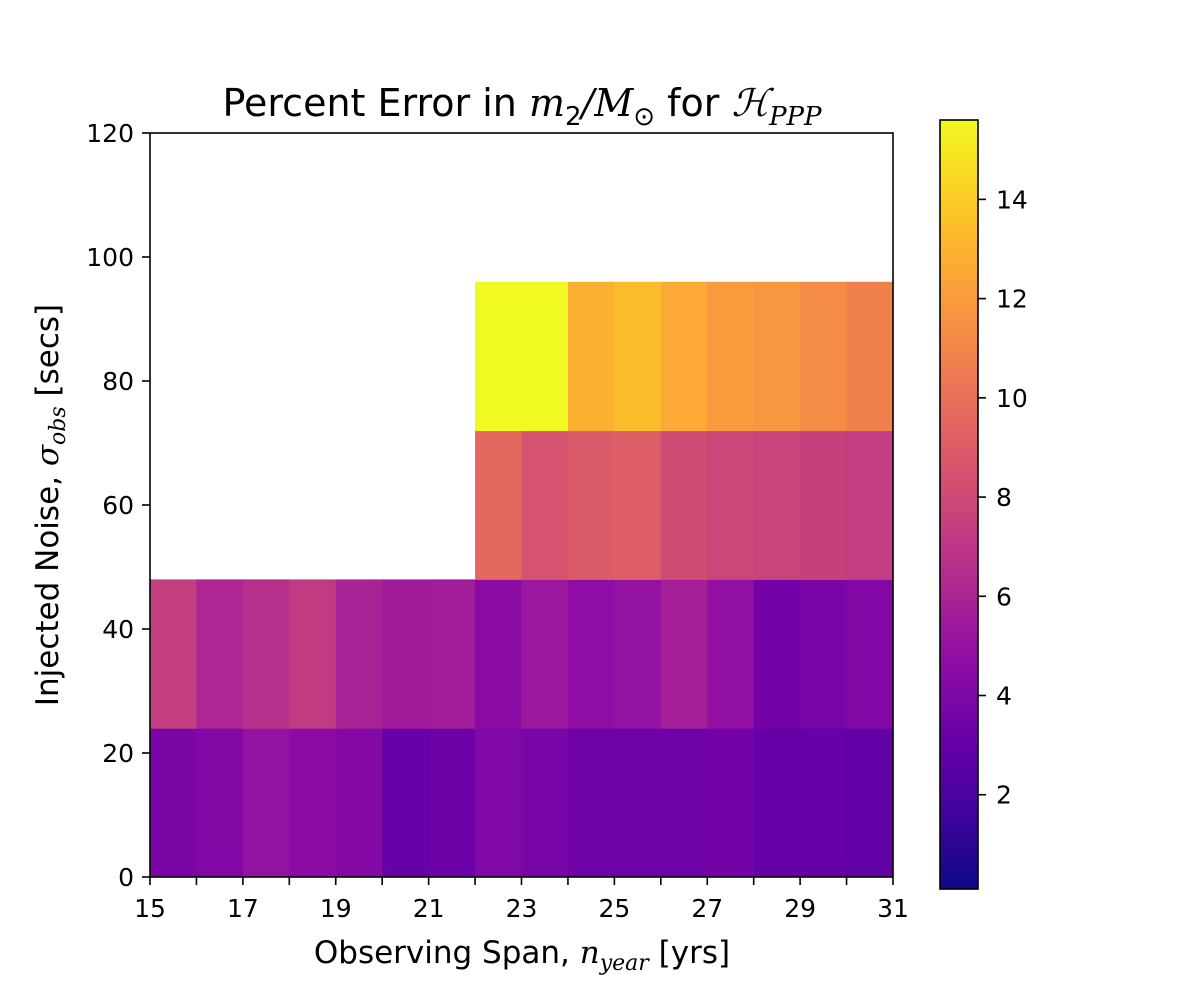  What do you see at coordinates (48, 355) in the screenshot?
I see `y-label-suffix: [secs]` at bounding box center [48, 355].